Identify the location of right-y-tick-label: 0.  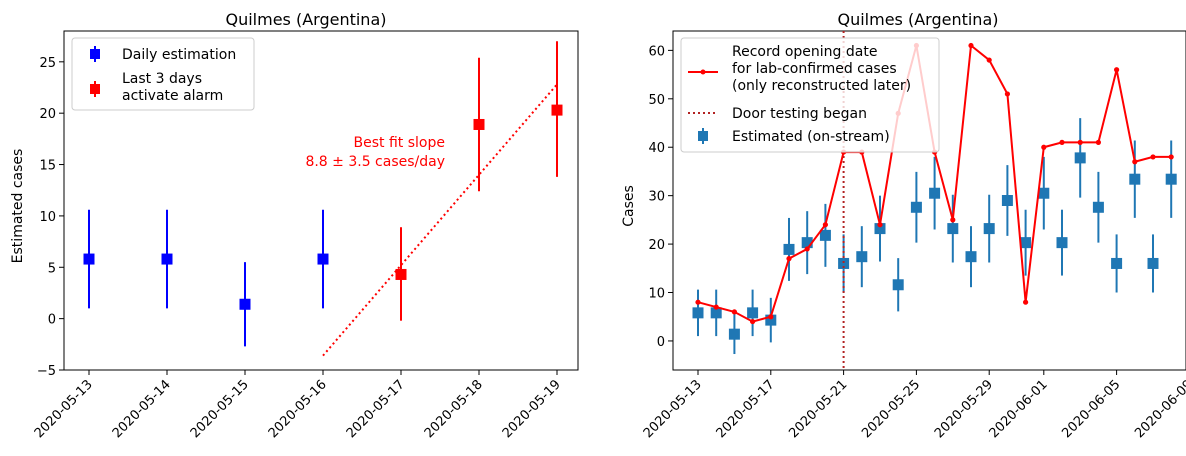
(661, 342).